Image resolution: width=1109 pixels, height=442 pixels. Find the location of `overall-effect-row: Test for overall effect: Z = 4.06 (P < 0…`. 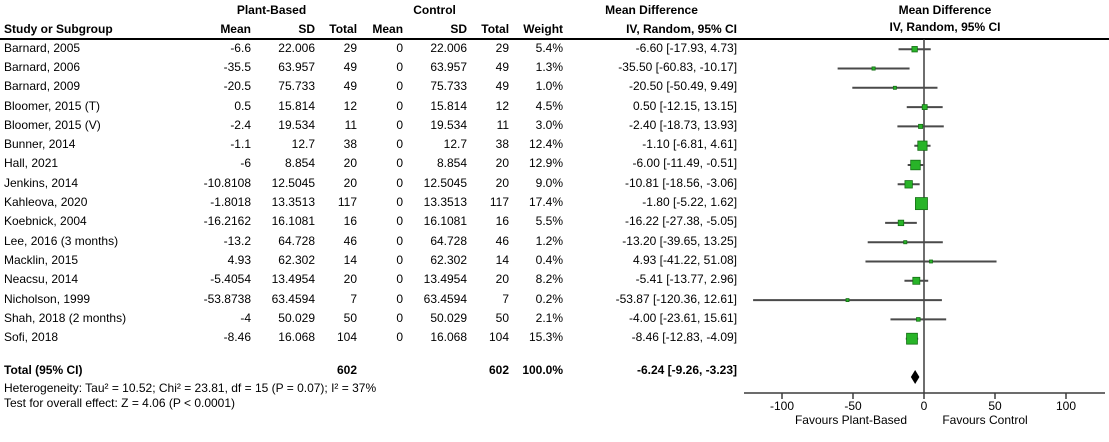

overall-effect-row: Test for overall effect: Z = 4.06 (P < 0… is located at coordinates (370, 404).